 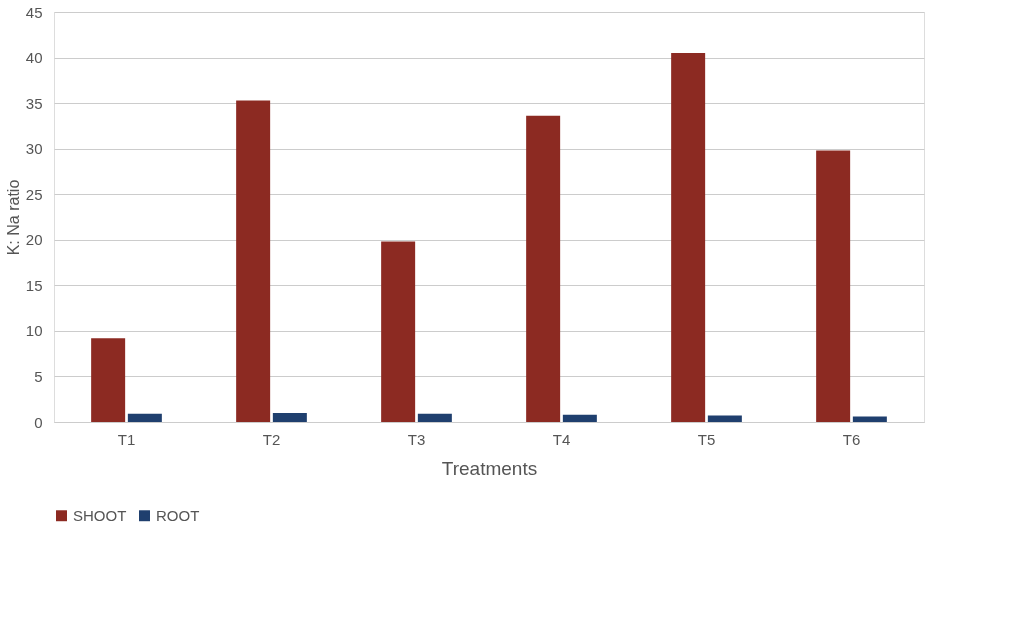 What do you see at coordinates (178, 515) in the screenshot?
I see `legend-label: ROOT` at bounding box center [178, 515].